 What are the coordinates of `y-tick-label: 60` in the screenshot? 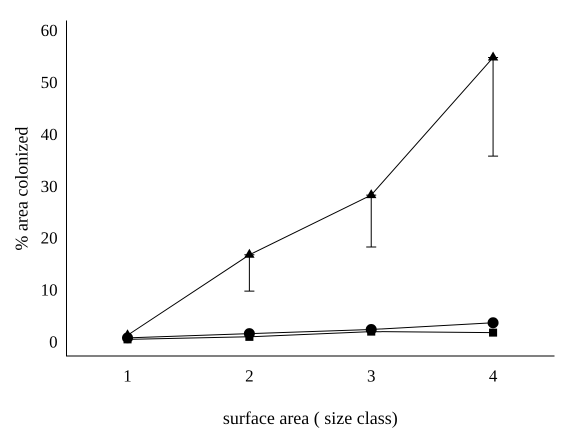 It's located at (49, 30).